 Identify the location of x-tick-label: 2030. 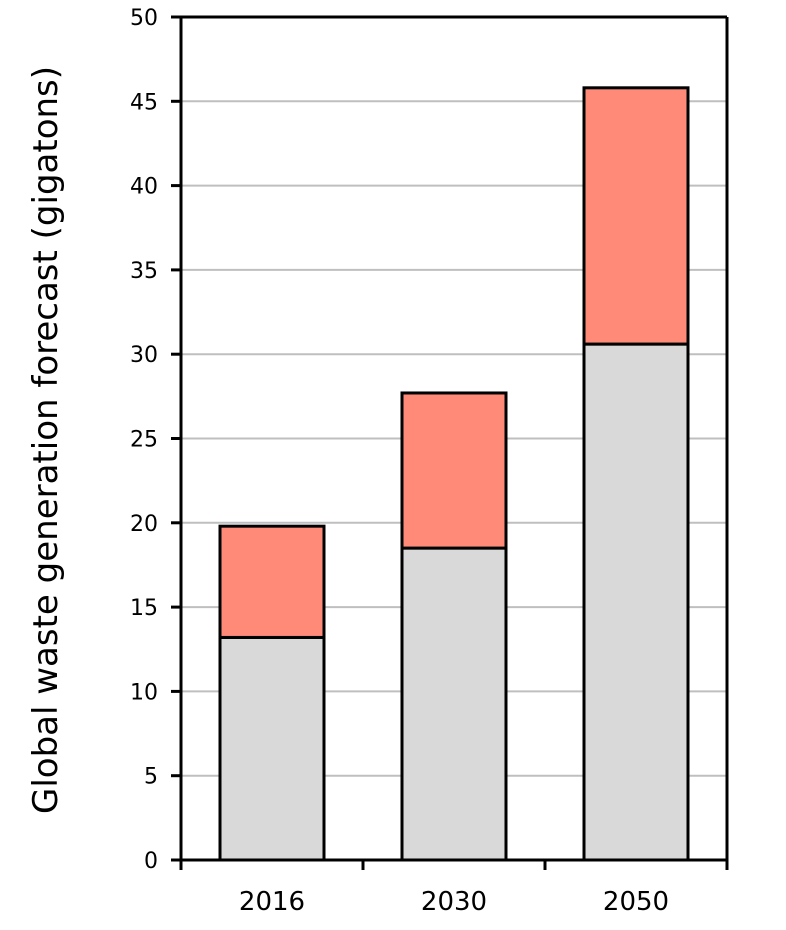
(454, 902).